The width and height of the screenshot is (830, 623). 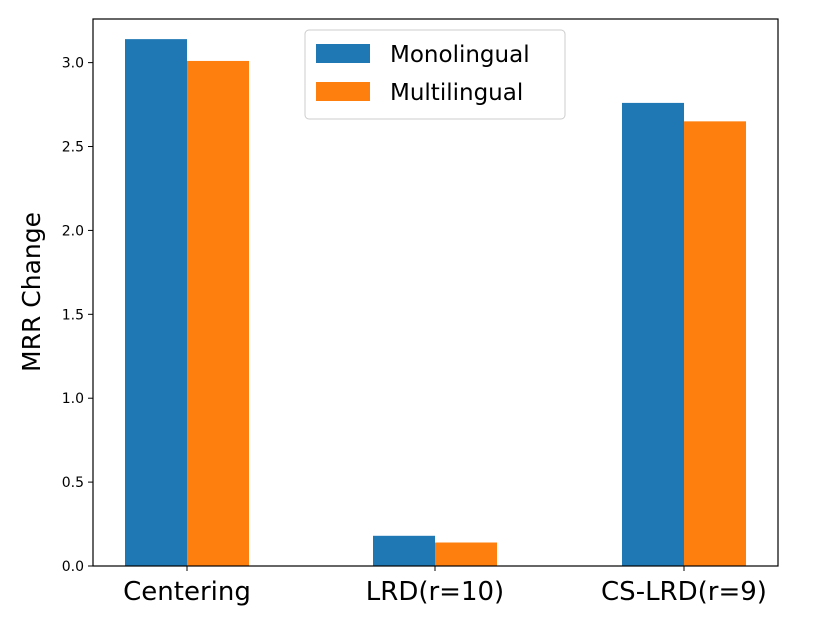 I want to click on legend-label-multilingual: Multilingual, so click(x=456, y=93).